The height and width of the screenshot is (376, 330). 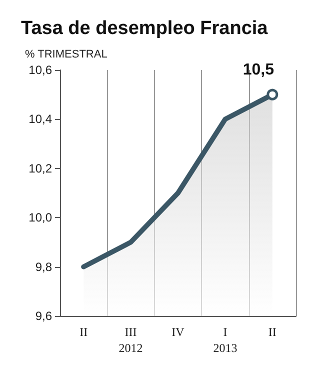 I want to click on y-tick-label: 9,8, so click(x=43, y=267).